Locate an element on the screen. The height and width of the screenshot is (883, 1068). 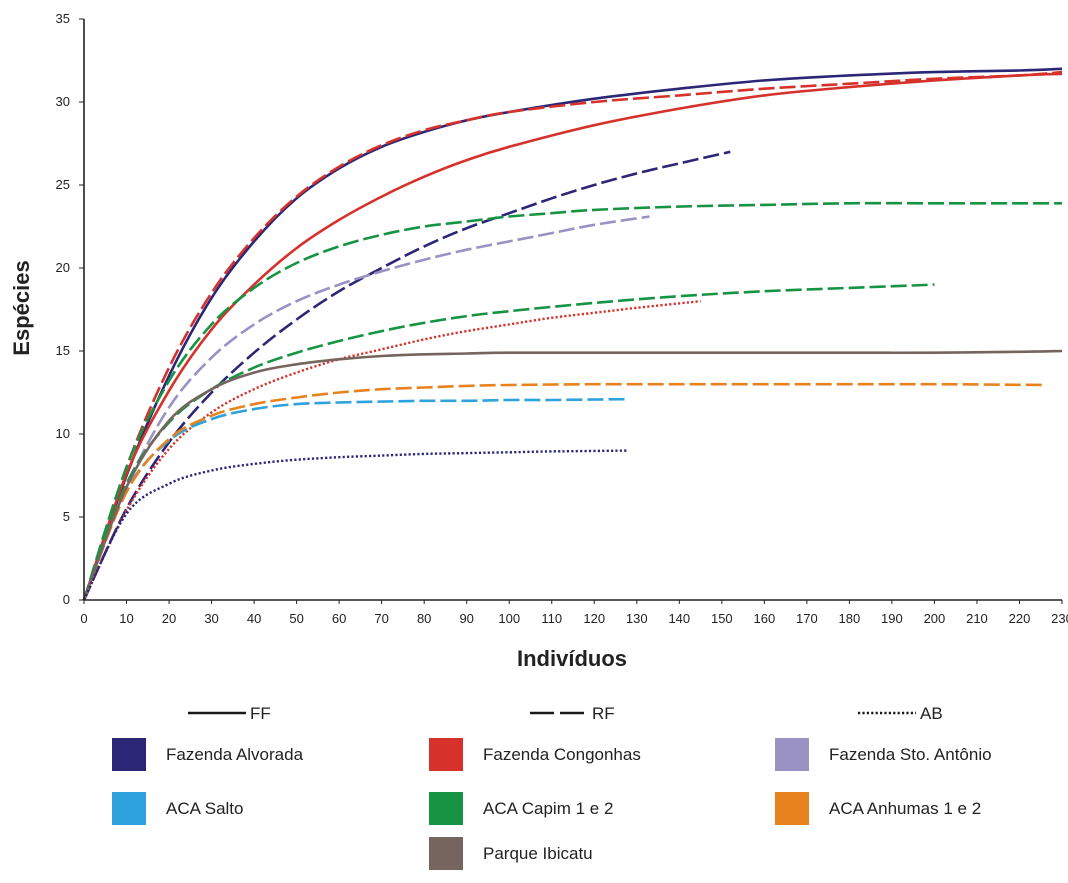
legend-style-label: FF is located at coordinates (260, 713).